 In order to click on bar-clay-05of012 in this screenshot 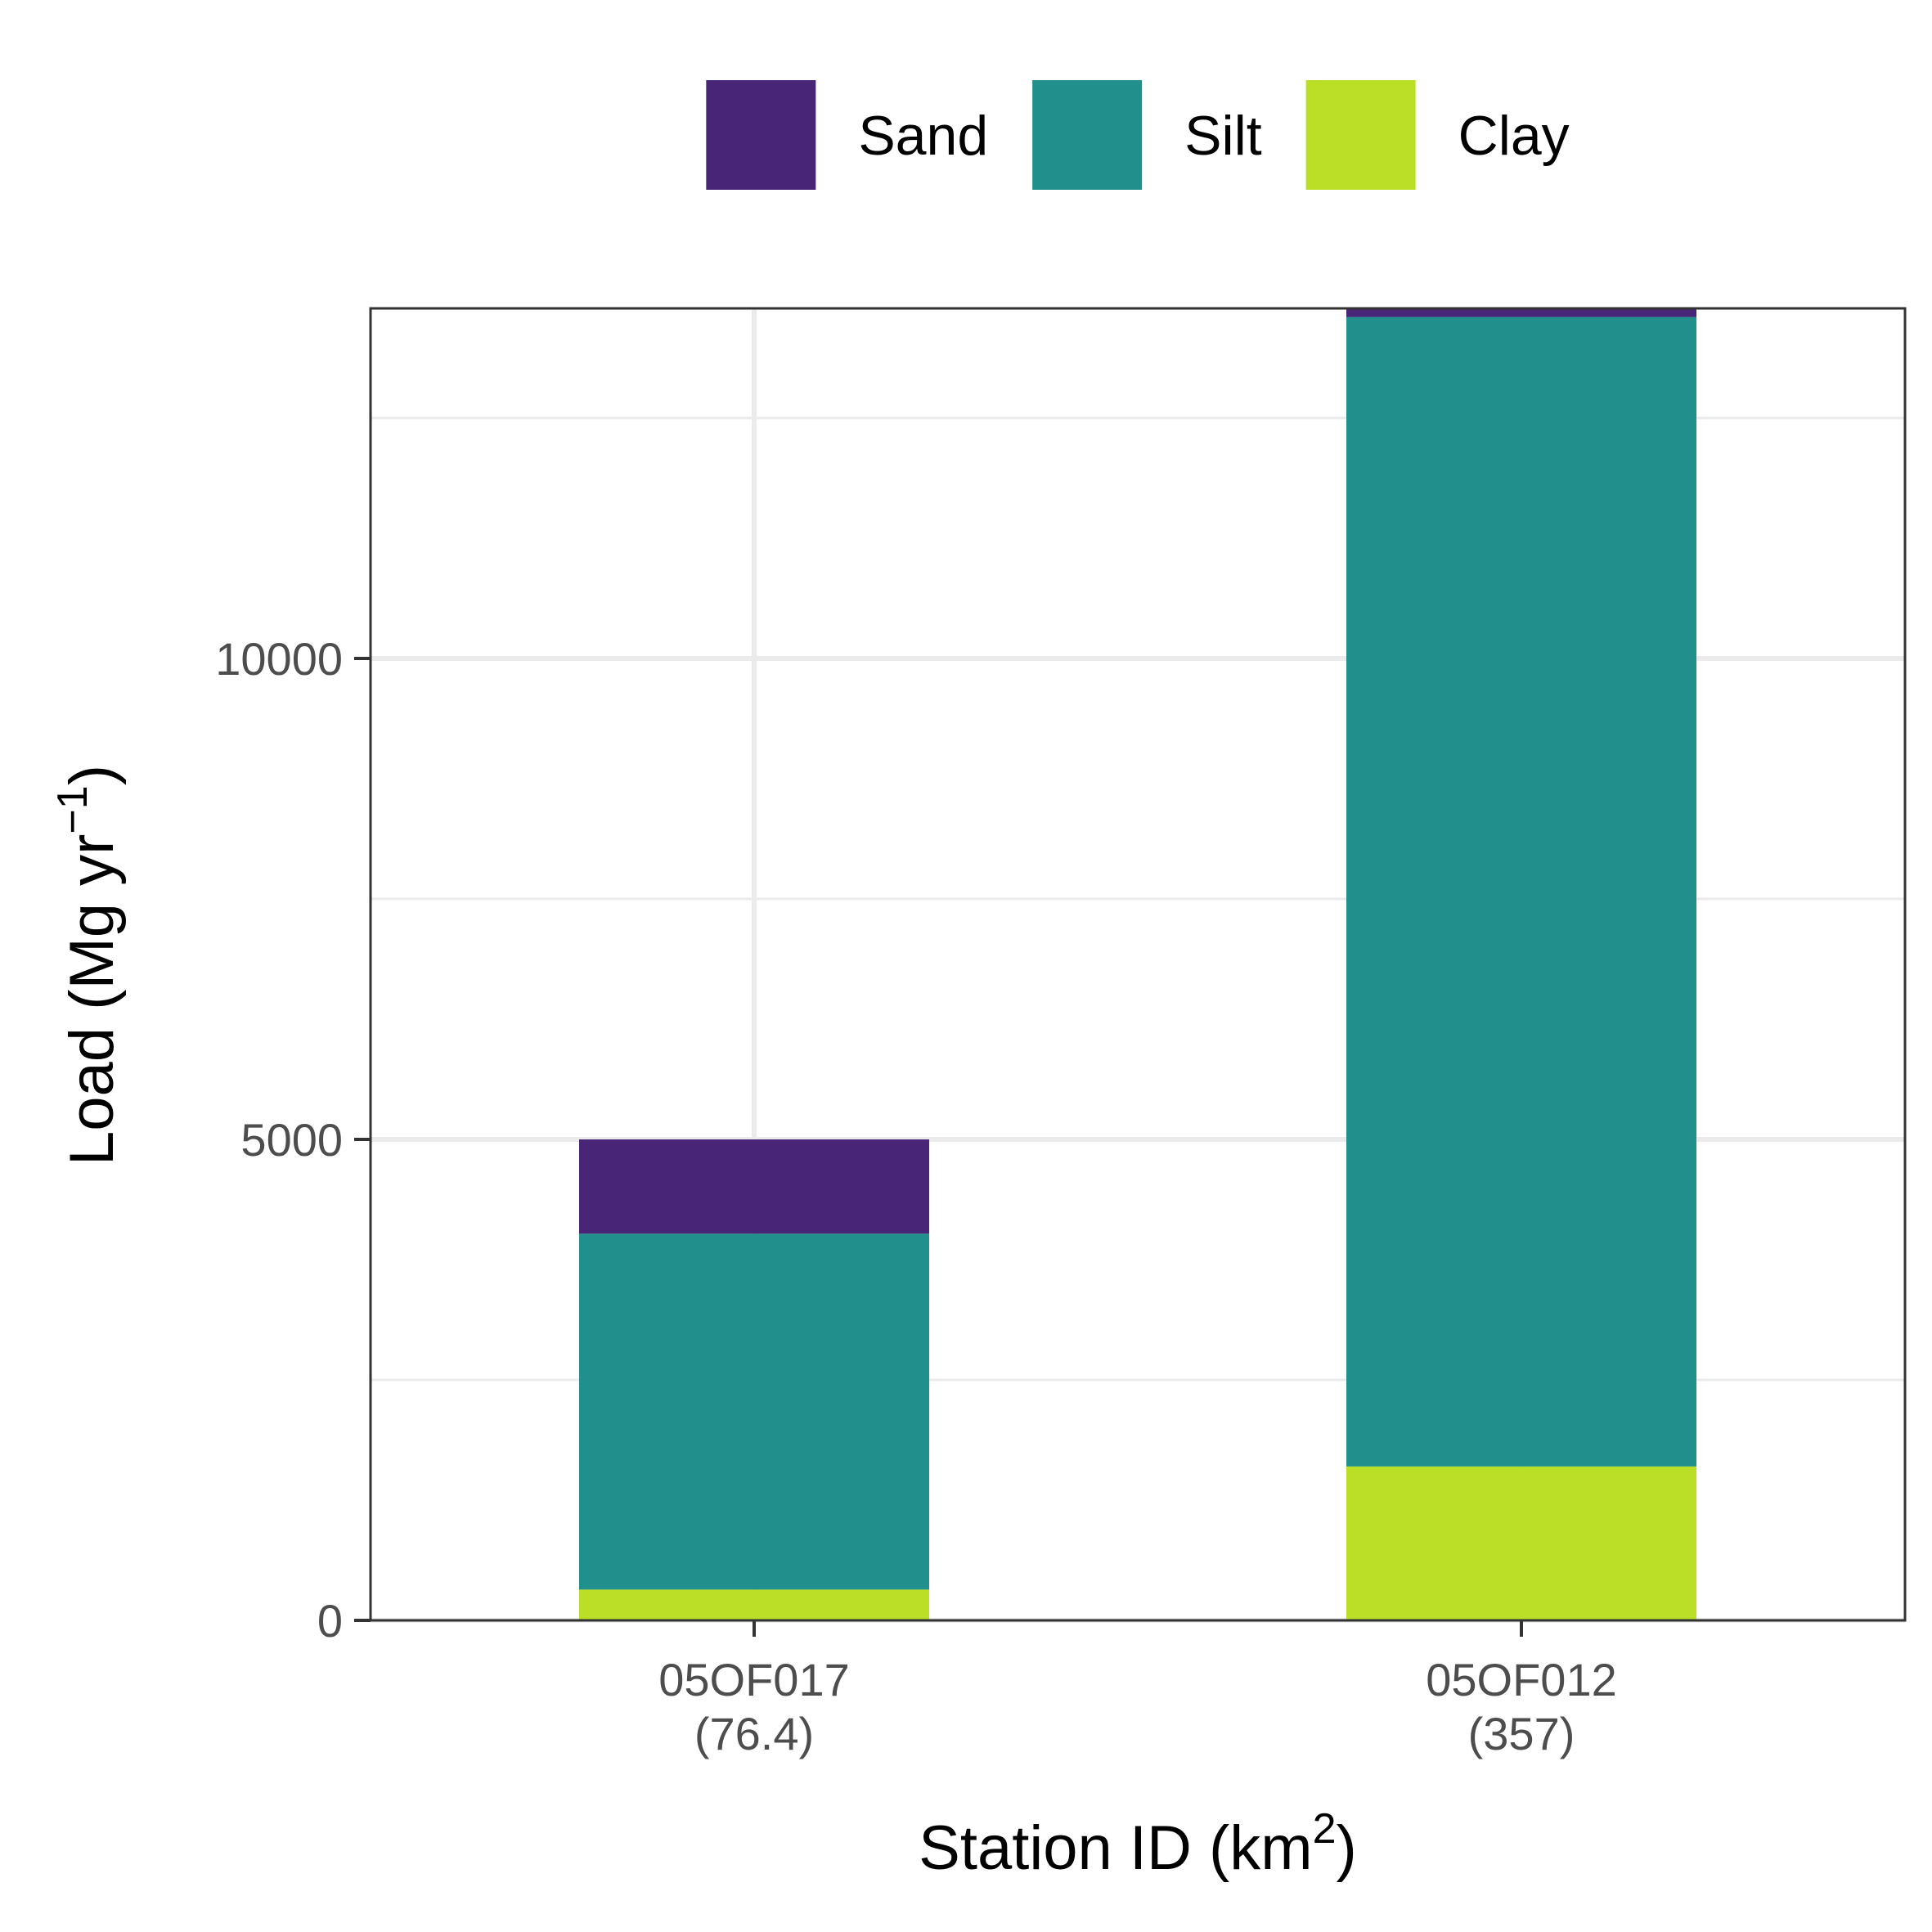, I will do `click(1521, 1543)`.